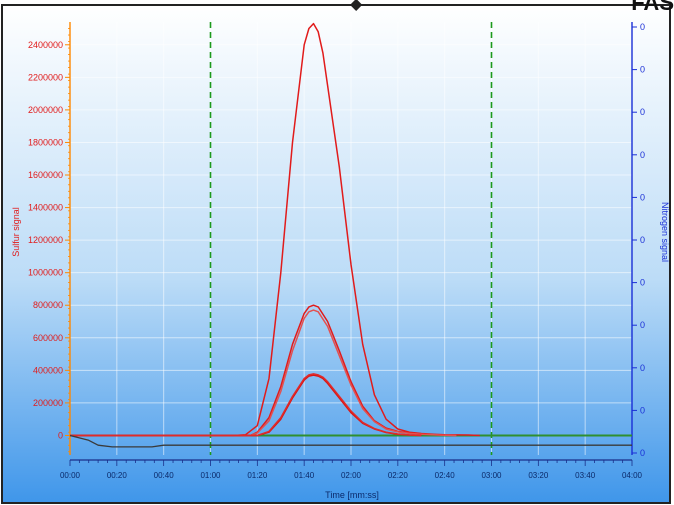  I want to click on x-tick-label: 00:20, so click(117, 475).